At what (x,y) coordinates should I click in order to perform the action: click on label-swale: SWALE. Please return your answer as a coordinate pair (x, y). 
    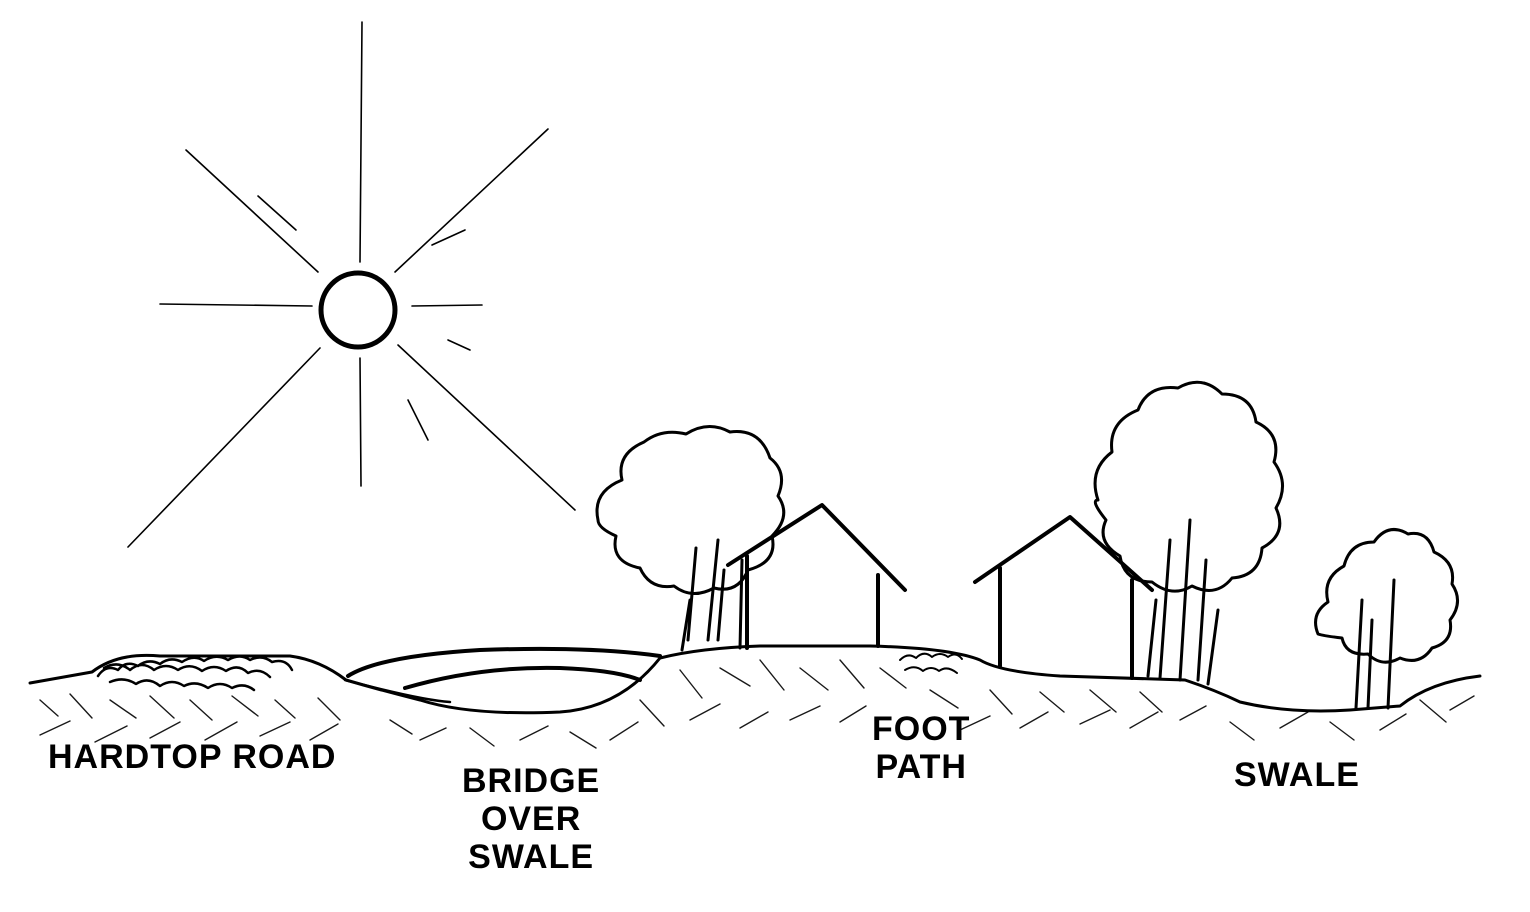
    Looking at the image, I should click on (1297, 775).